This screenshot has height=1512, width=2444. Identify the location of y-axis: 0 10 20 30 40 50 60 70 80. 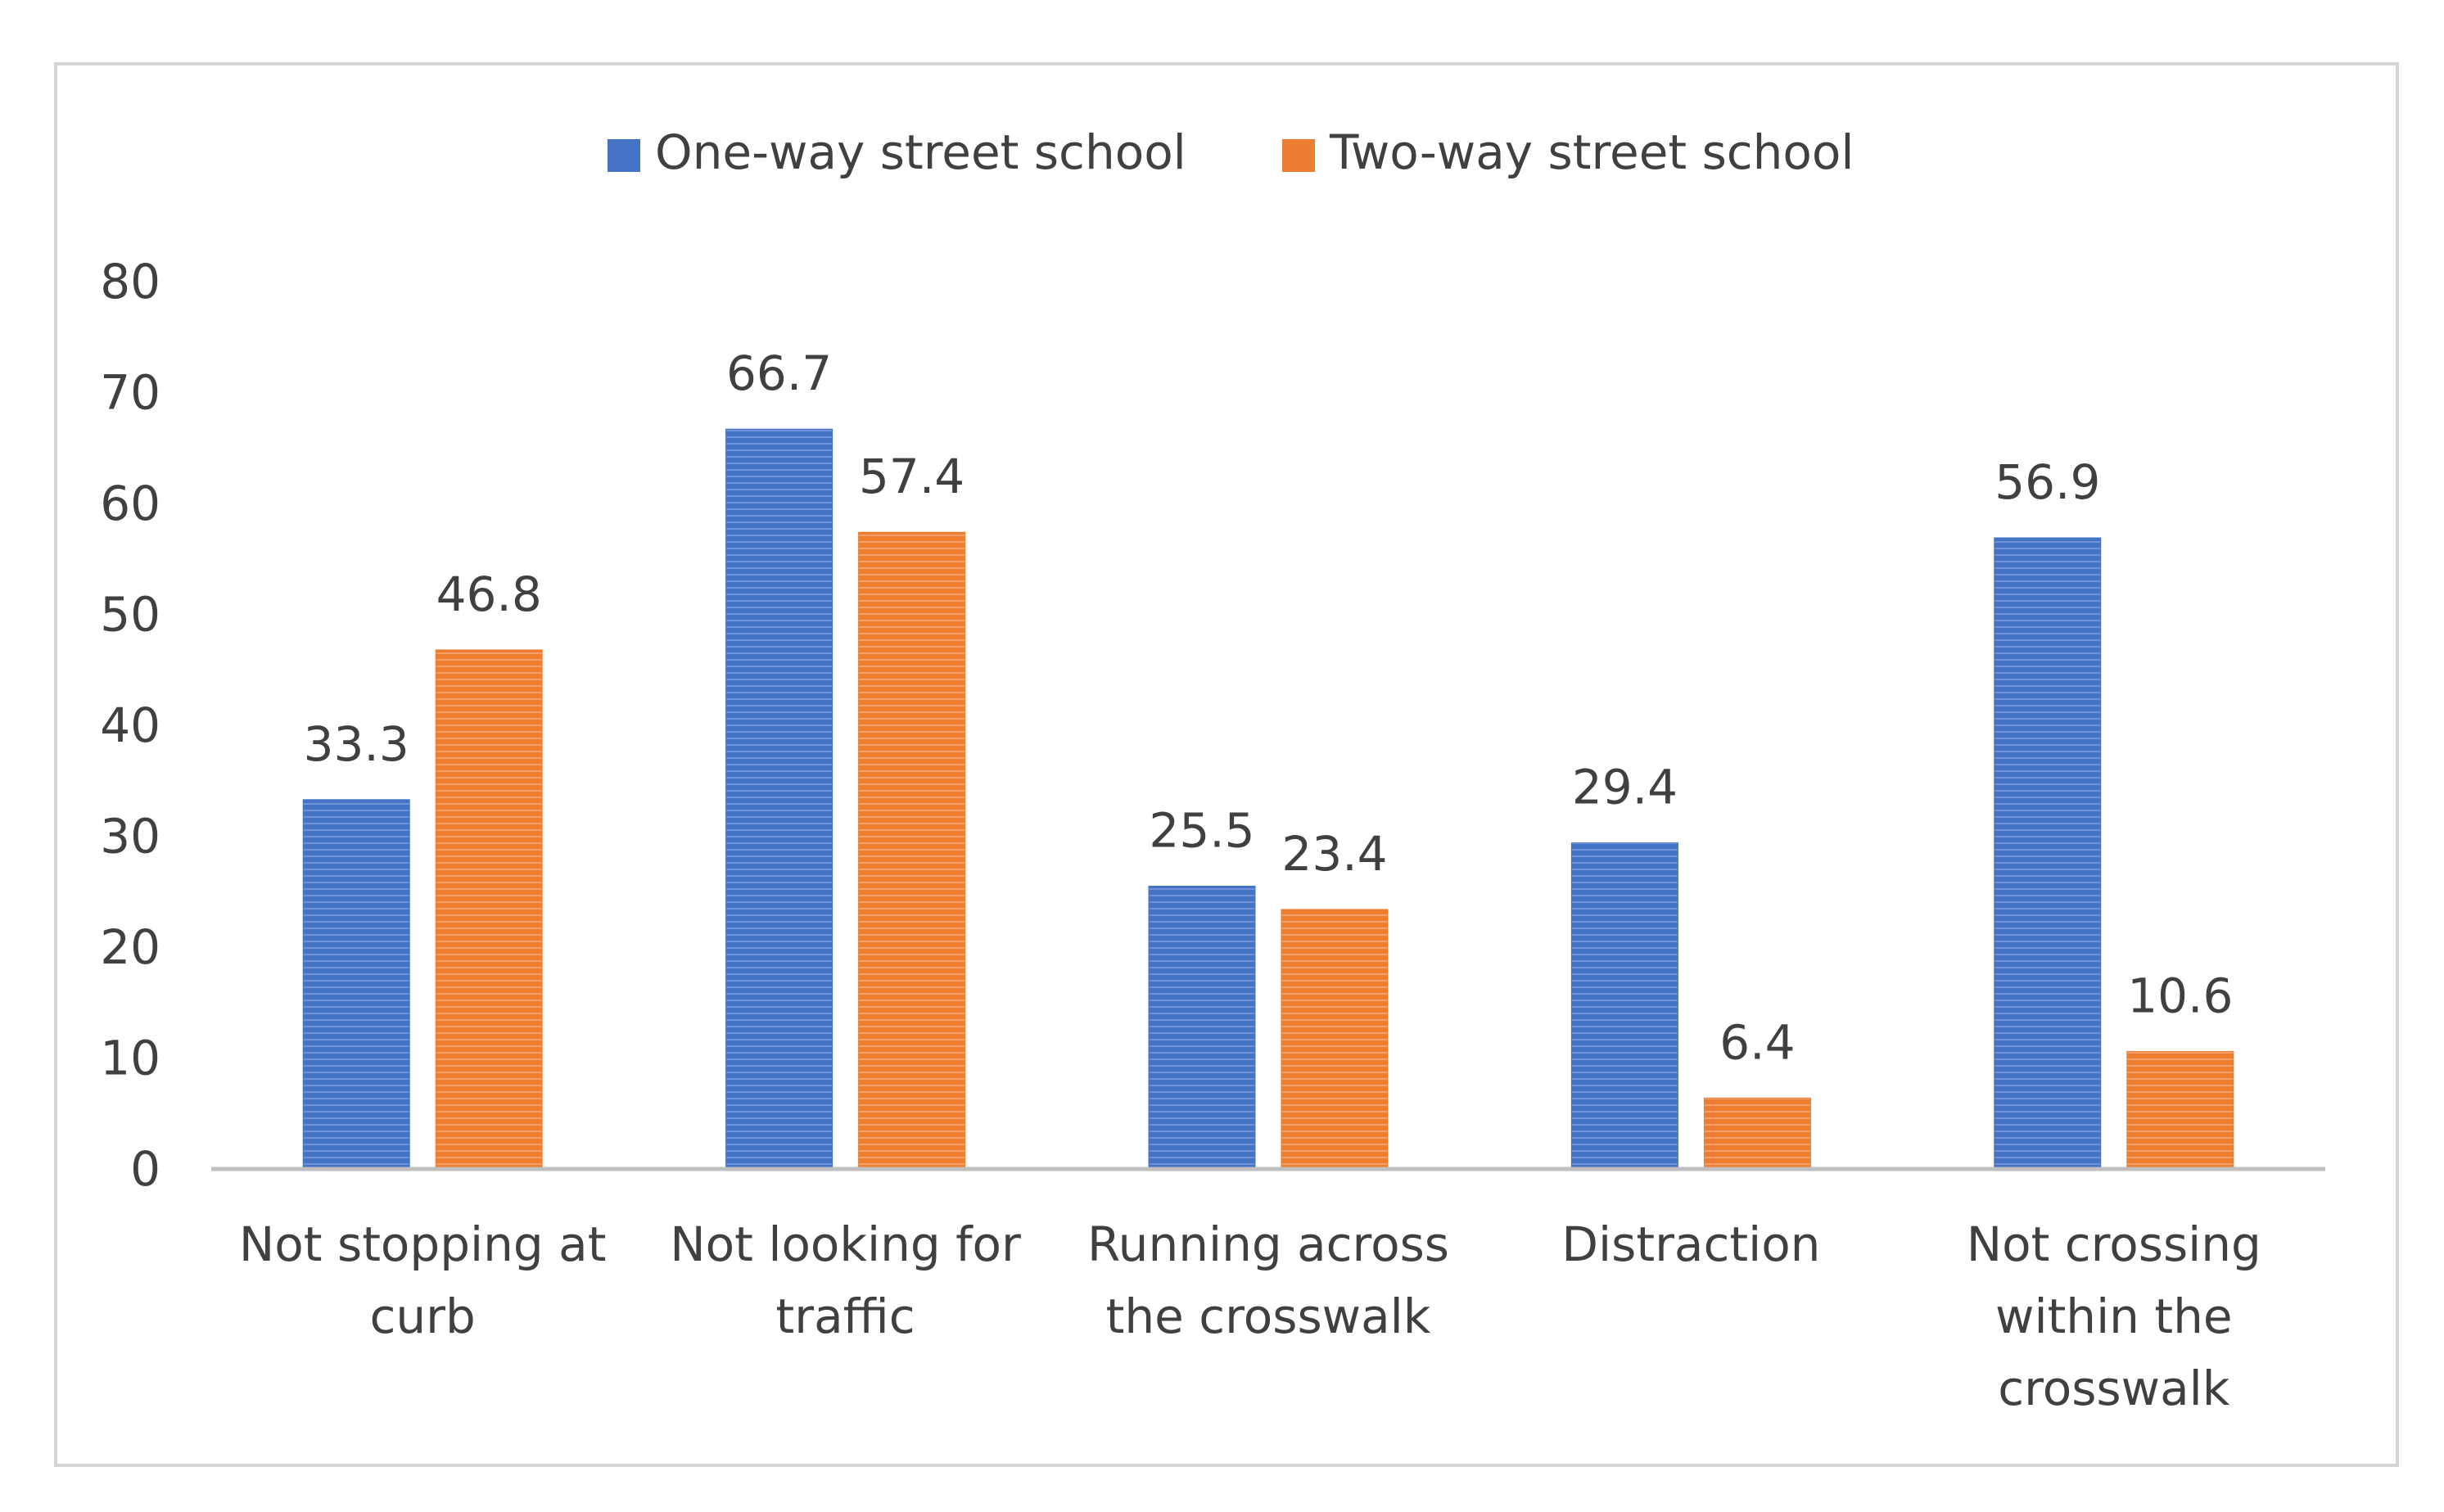
(130, 725).